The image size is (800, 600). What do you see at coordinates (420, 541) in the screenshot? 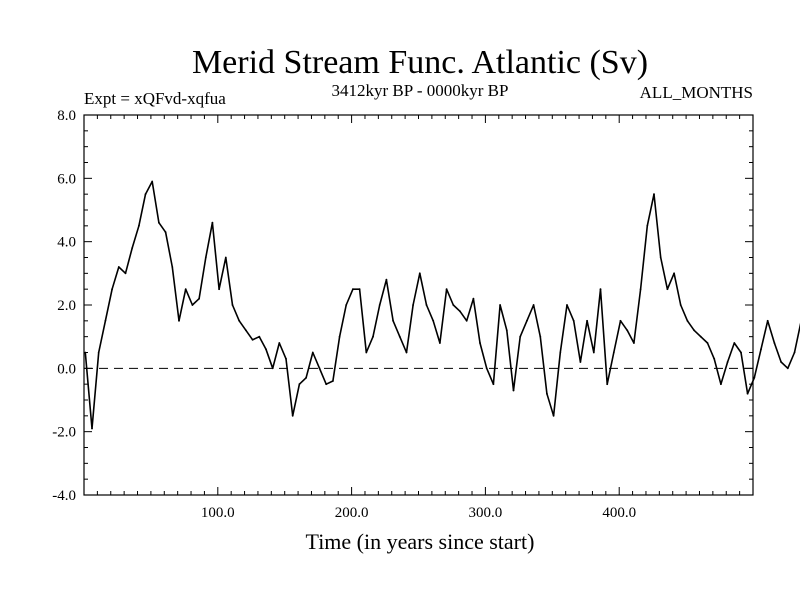
I see `x-axis-label: Time (in years since start)` at bounding box center [420, 541].